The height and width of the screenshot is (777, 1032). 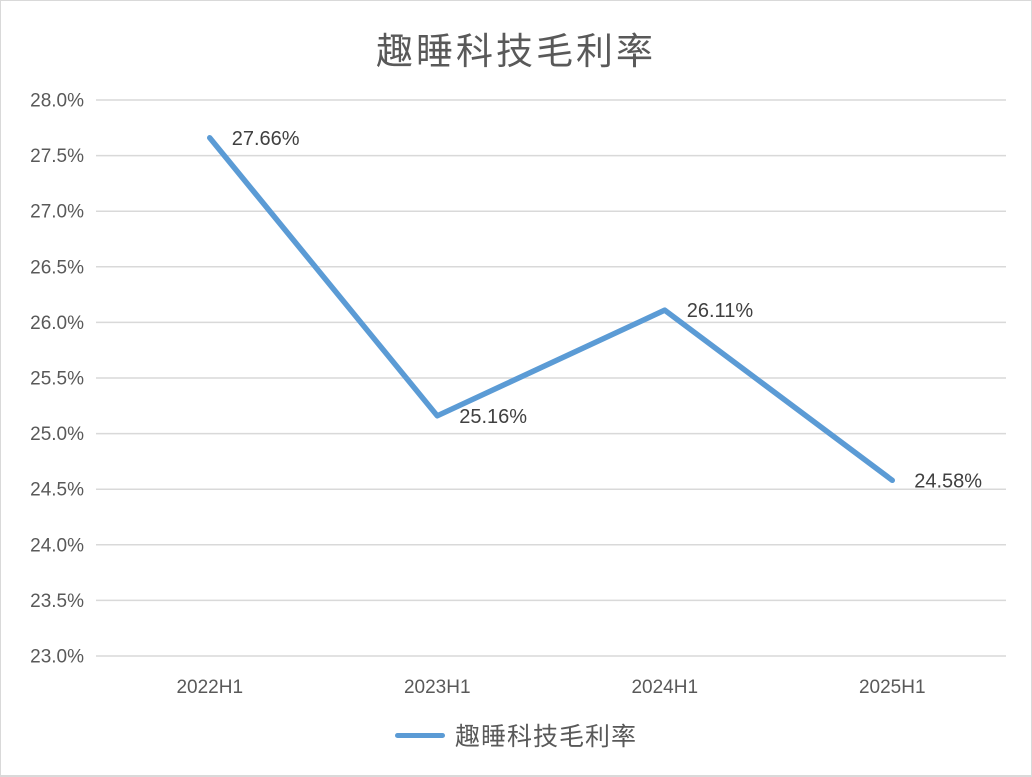 I want to click on y-tick-label: 26.5%, so click(x=57, y=267).